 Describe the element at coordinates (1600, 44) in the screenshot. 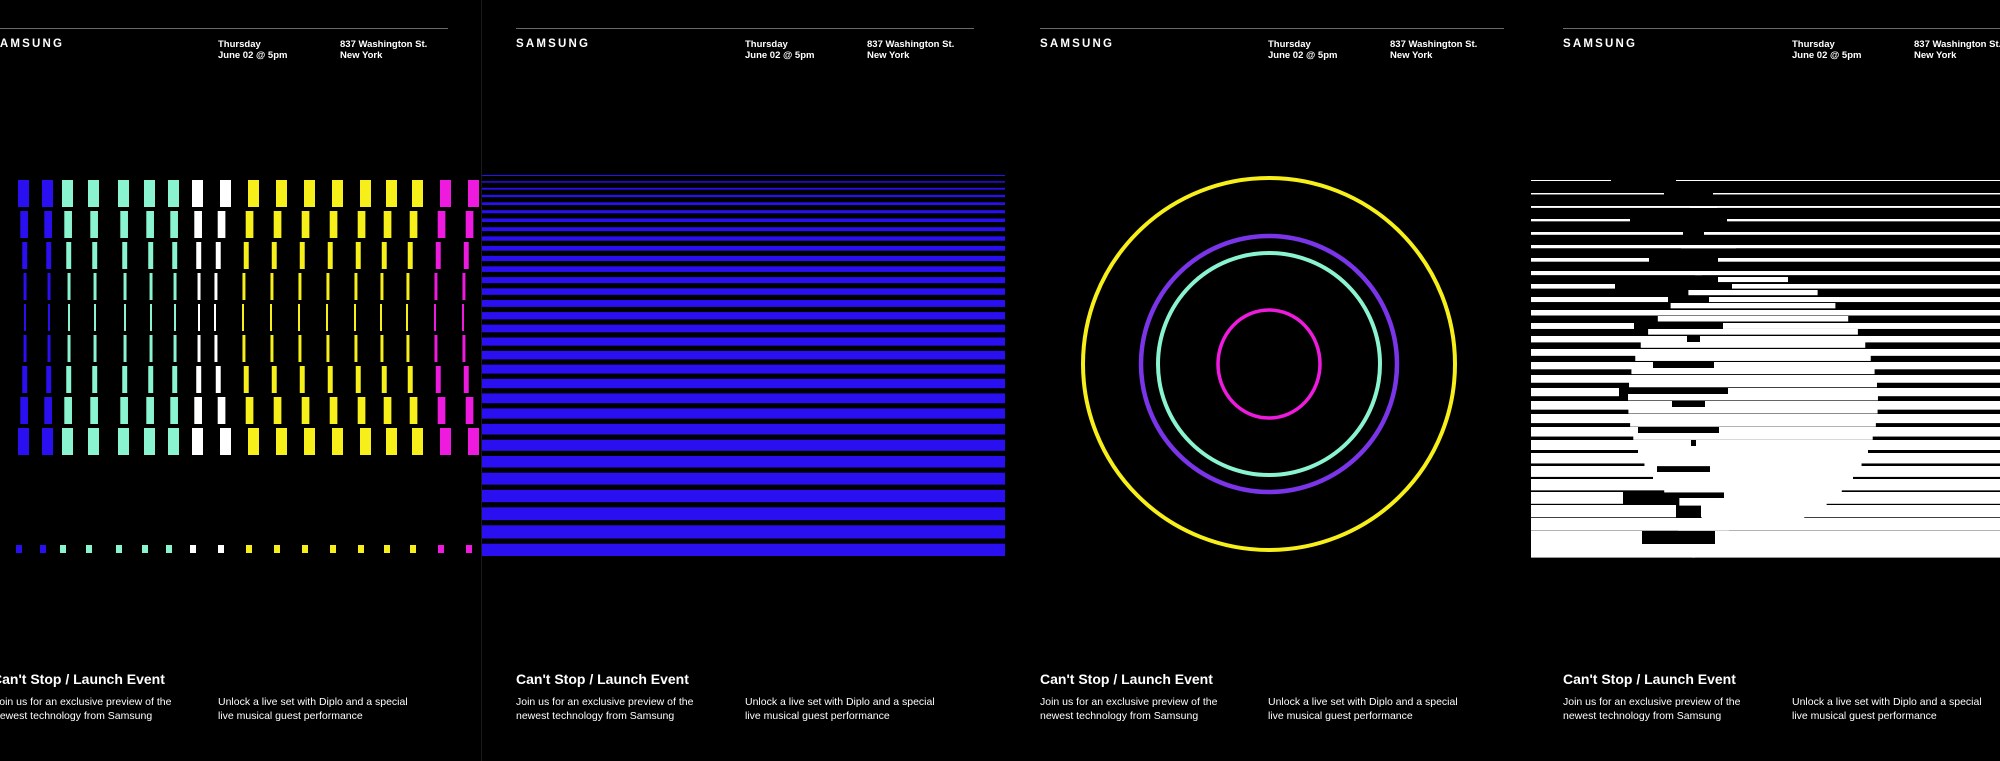

I see `samsung-logo: SAMSUNG` at that location.